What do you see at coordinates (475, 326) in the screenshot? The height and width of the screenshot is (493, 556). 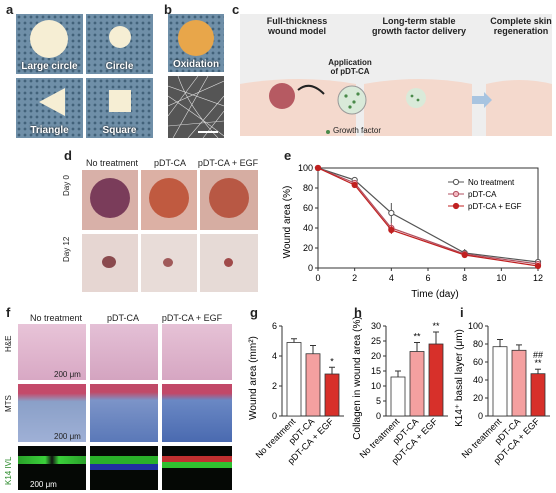 I see `i-ytick-label: 100` at bounding box center [475, 326].